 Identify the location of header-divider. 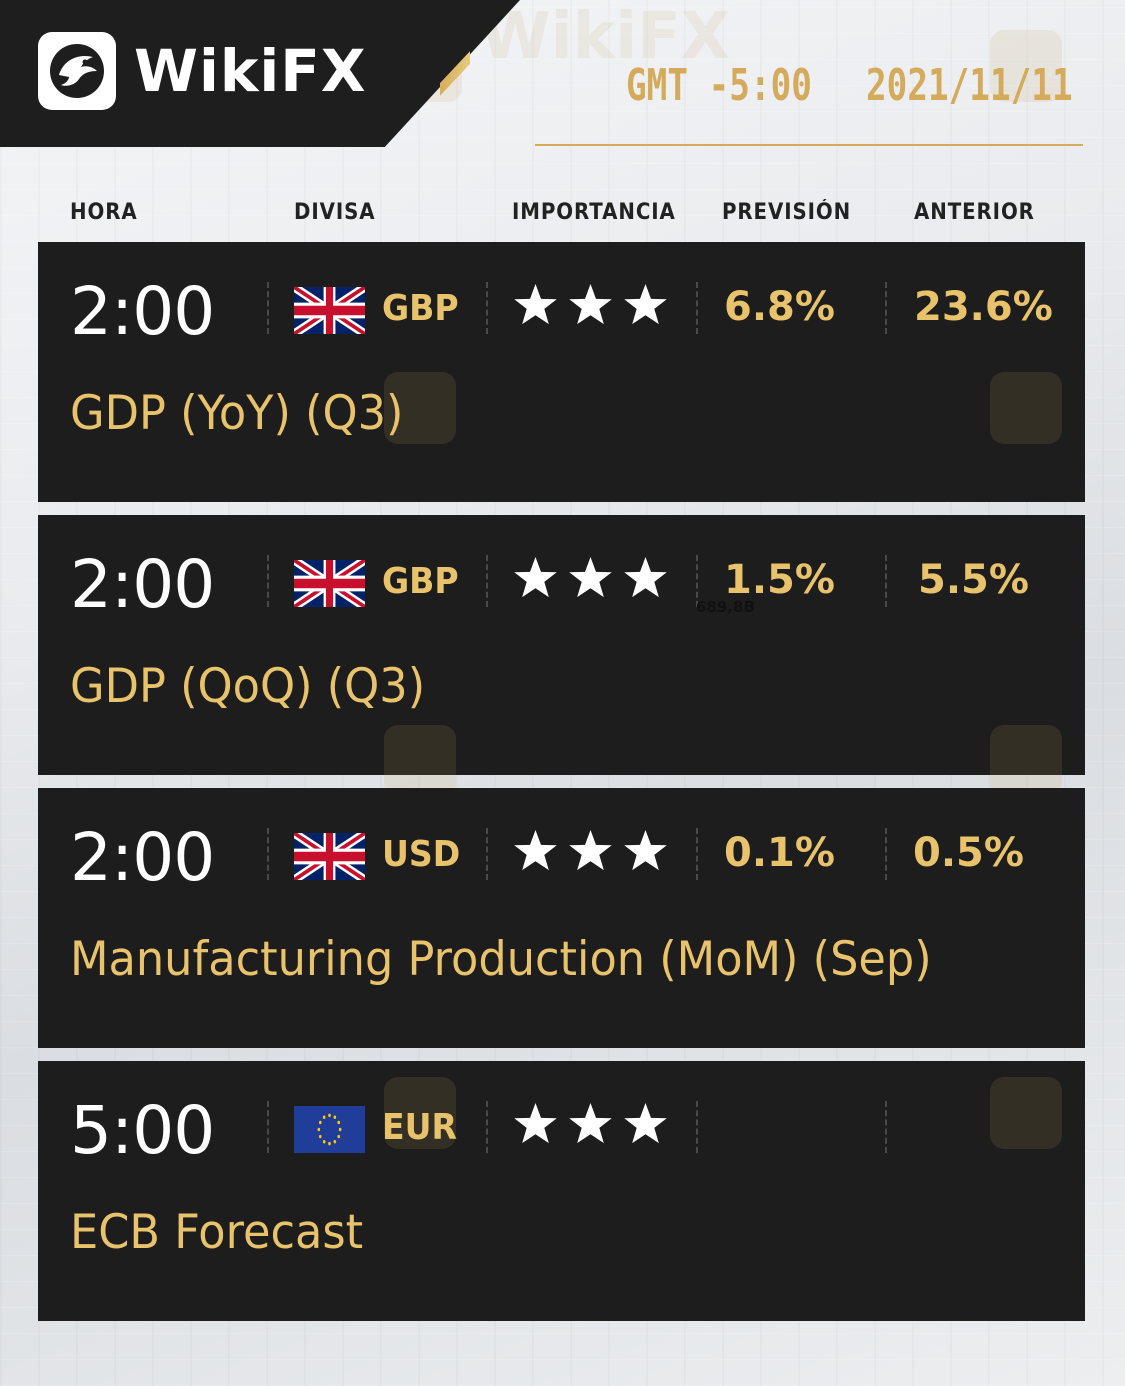
(809, 145).